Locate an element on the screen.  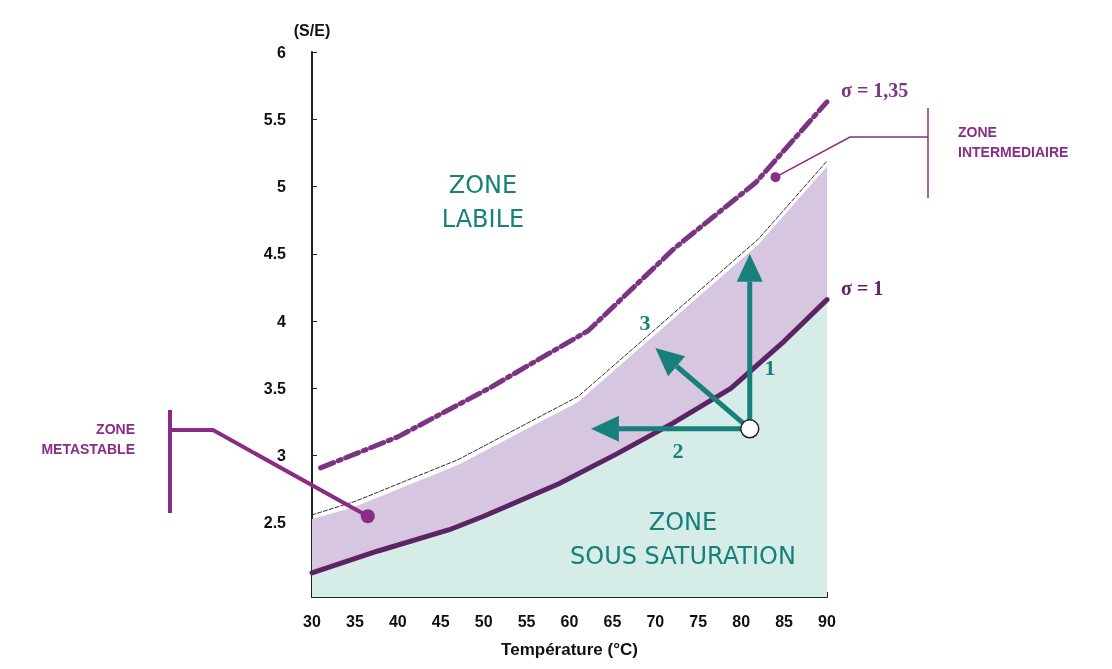
x-tick-label: 60 is located at coordinates (569, 621).